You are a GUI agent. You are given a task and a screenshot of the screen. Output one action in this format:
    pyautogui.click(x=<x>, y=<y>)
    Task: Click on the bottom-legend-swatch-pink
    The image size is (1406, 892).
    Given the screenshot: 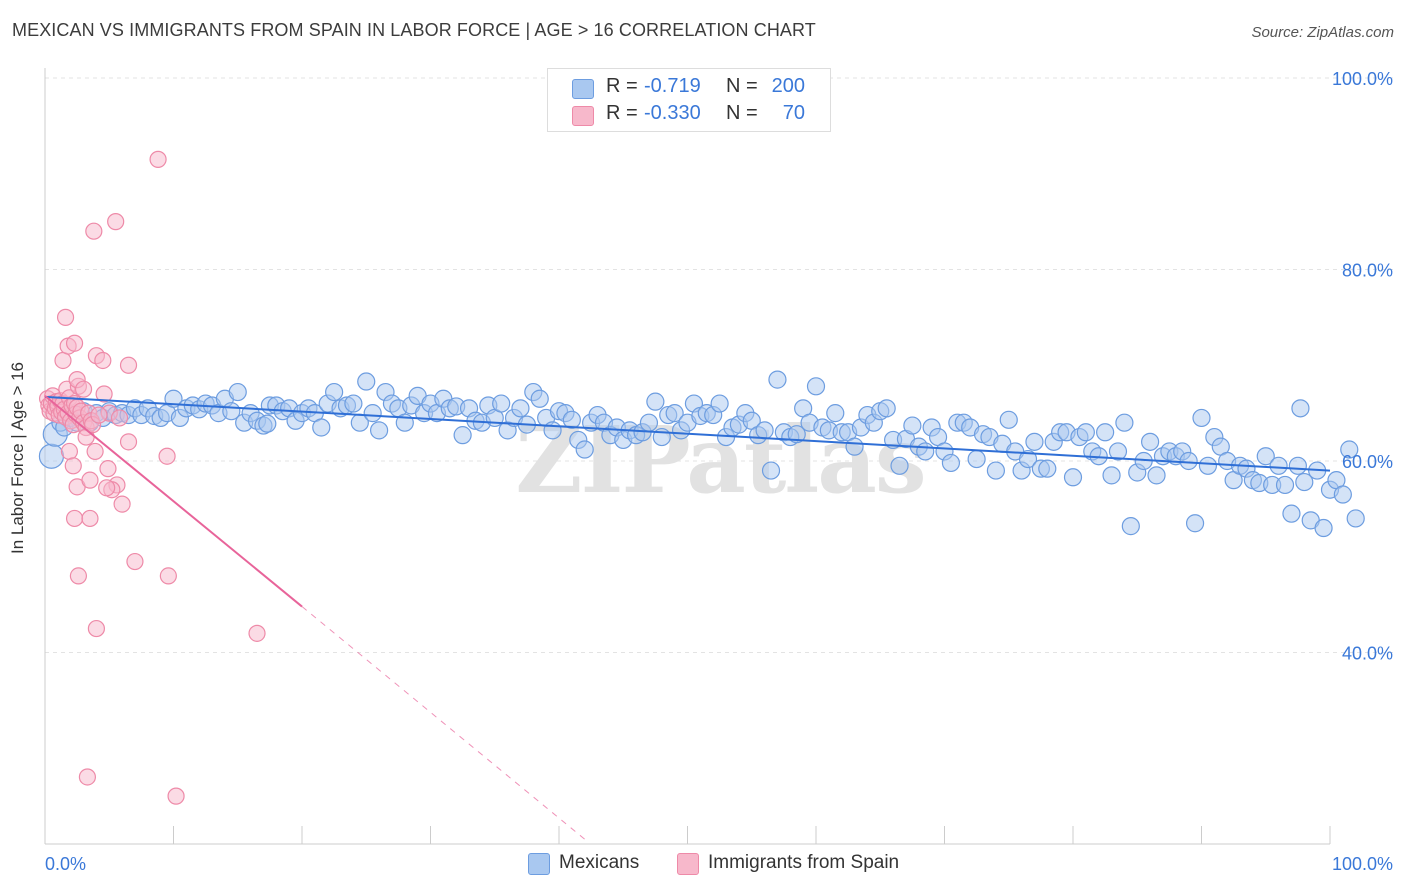 What is the action you would take?
    pyautogui.click(x=688, y=864)
    